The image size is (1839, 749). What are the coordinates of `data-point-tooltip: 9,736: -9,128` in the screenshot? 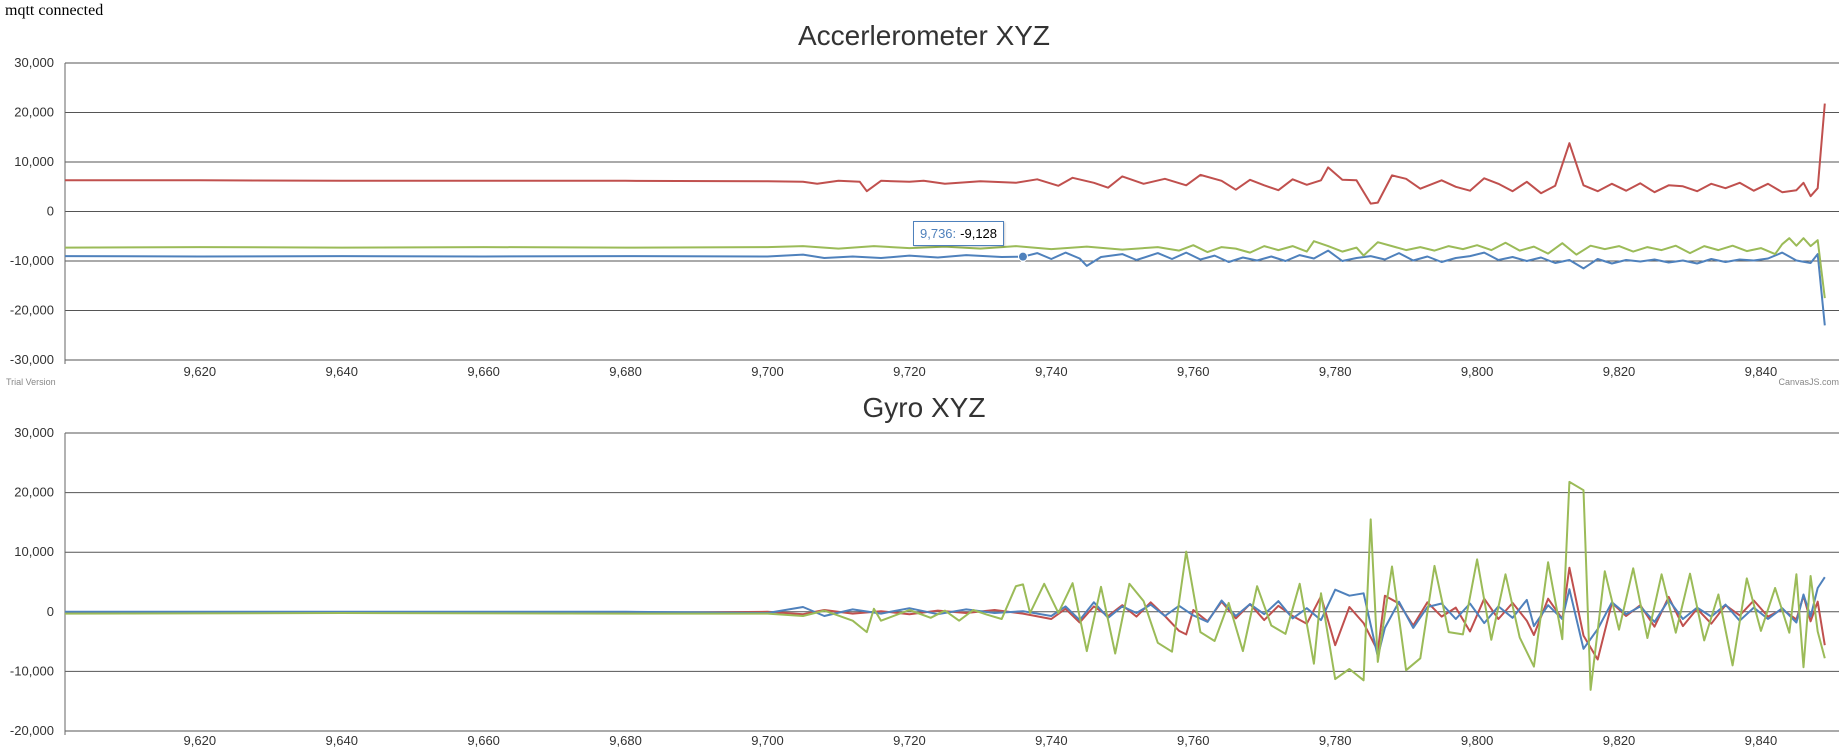 It's located at (959, 233).